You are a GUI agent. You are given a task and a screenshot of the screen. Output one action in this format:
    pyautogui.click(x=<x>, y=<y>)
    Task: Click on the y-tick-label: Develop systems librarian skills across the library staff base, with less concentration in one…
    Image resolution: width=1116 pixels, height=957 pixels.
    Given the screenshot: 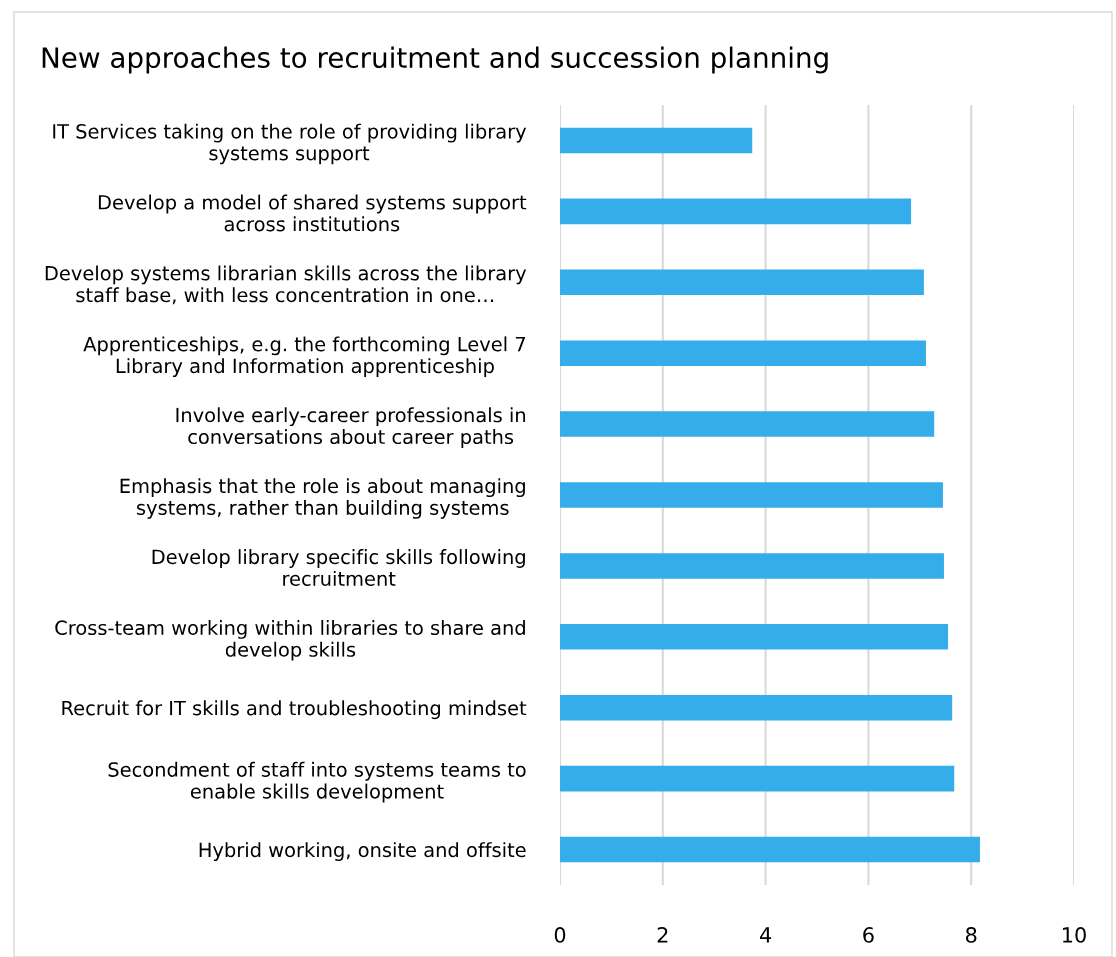 What is the action you would take?
    pyautogui.click(x=286, y=285)
    